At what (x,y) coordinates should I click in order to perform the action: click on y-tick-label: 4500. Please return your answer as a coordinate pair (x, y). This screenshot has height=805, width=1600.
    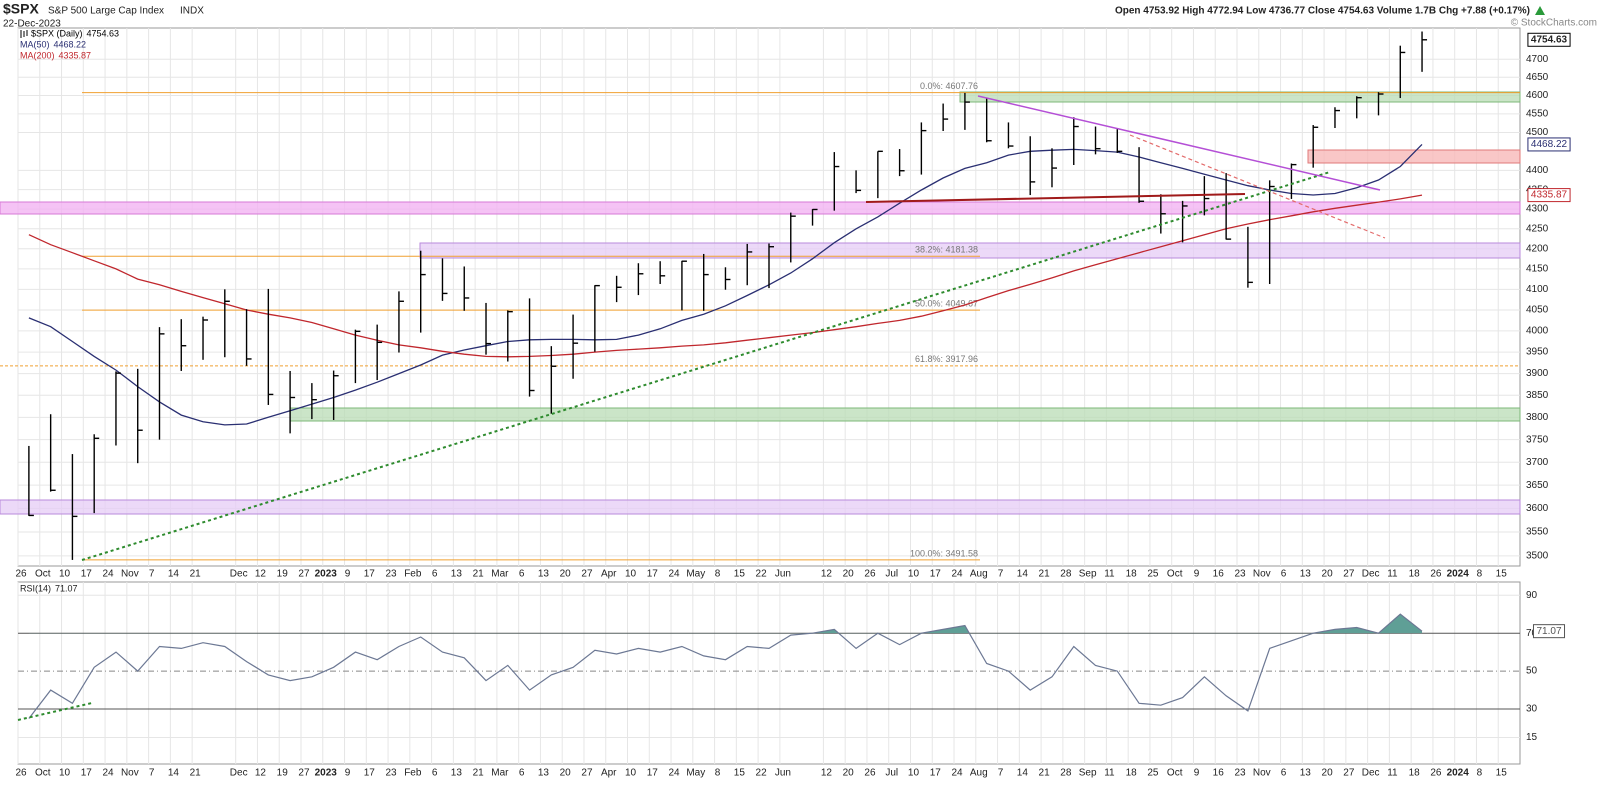
    Looking at the image, I should click on (1537, 132).